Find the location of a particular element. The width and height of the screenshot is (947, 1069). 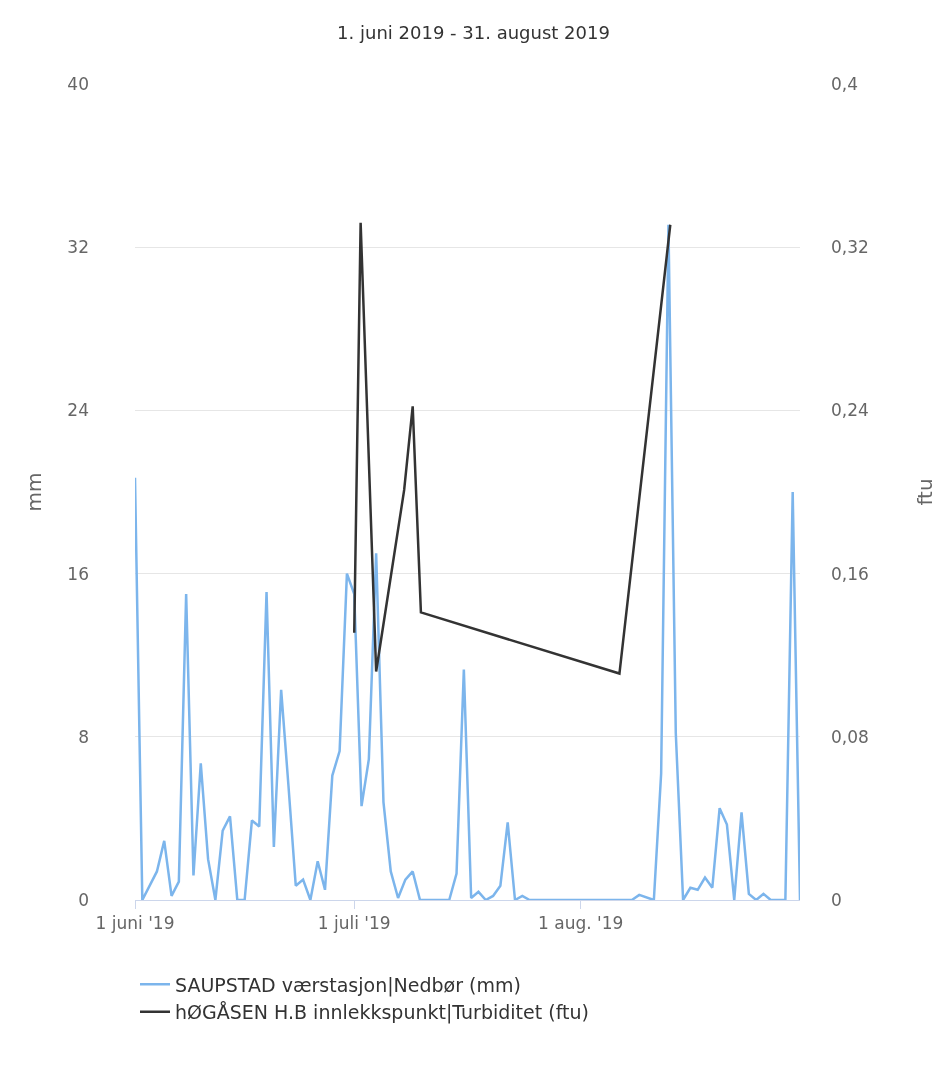

y-tick-label: 0 is located at coordinates (83, 899).